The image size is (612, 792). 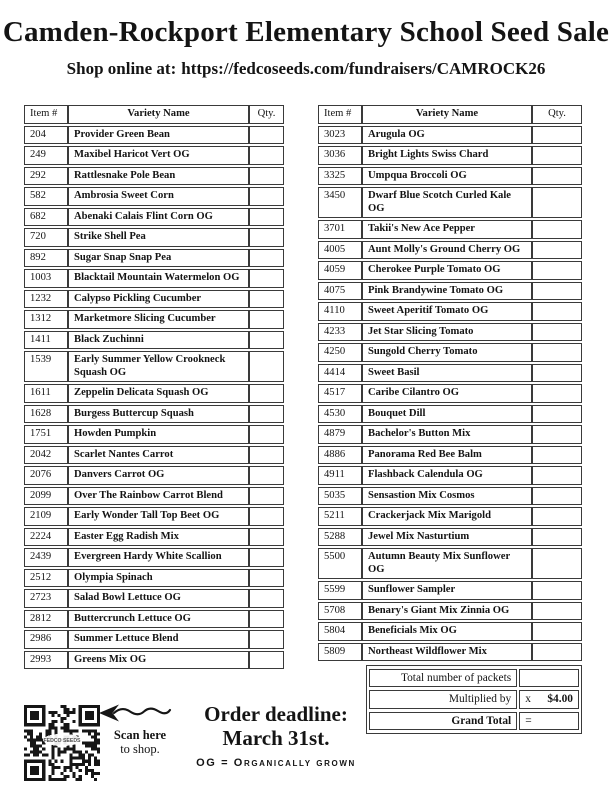 What do you see at coordinates (158, 475) in the screenshot?
I see `variety-name: Danvers Carrot OG` at bounding box center [158, 475].